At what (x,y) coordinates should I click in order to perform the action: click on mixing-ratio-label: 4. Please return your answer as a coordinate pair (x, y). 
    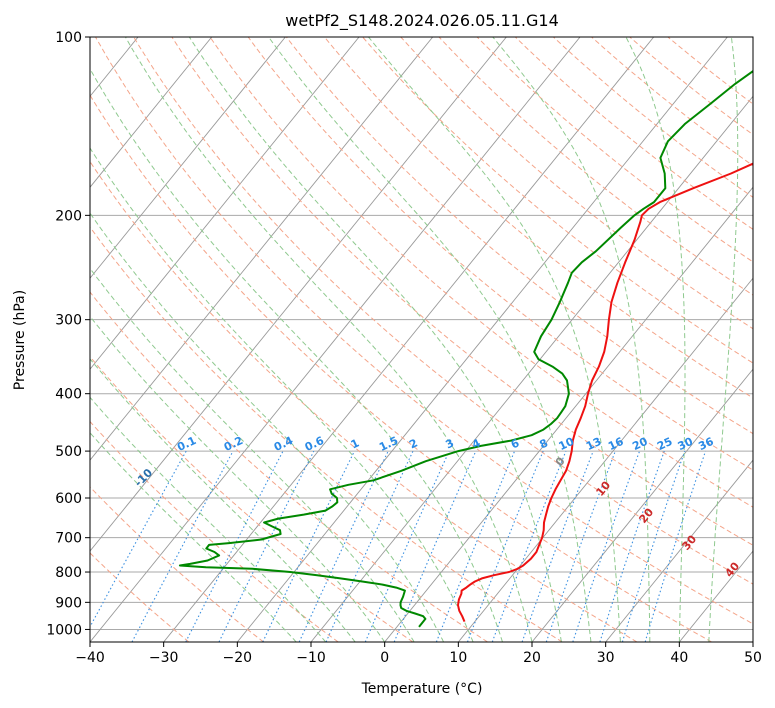
    Looking at the image, I should click on (476, 443).